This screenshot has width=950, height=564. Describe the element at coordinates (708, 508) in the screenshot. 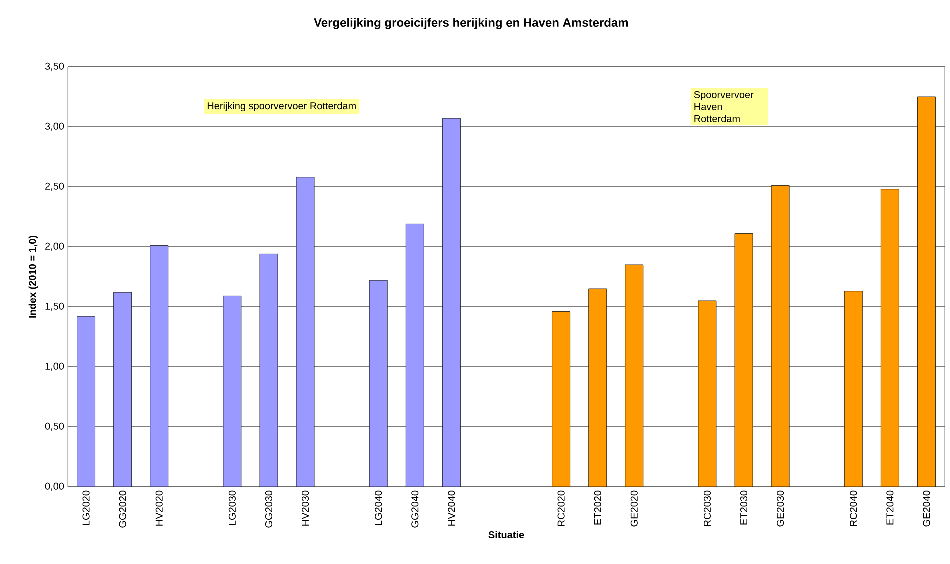

I see `x-tick-label: RC2030` at that location.